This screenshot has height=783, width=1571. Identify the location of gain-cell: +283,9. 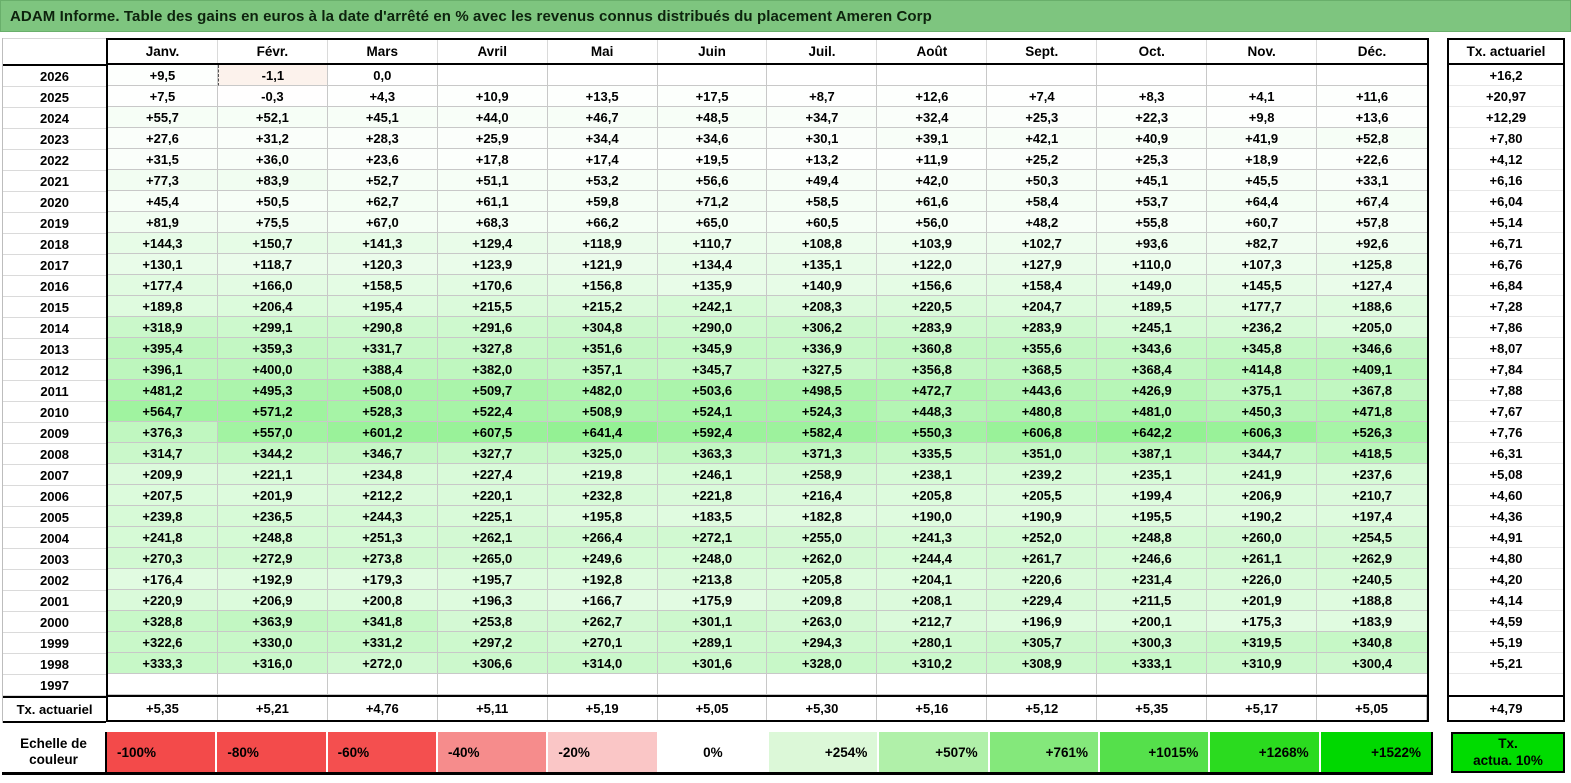
(932, 327).